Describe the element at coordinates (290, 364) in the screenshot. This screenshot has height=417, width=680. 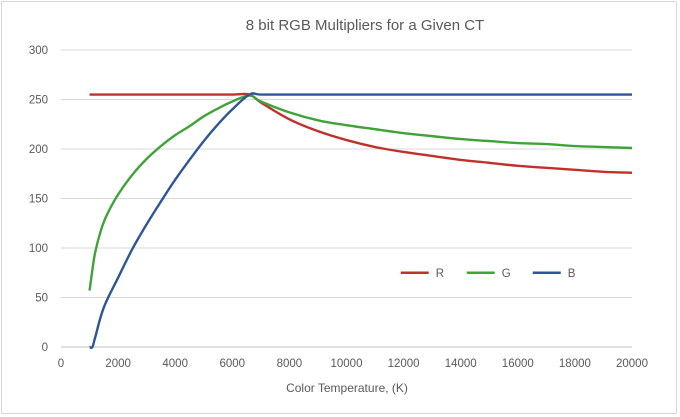
I see `x-tick-label: 8000` at that location.